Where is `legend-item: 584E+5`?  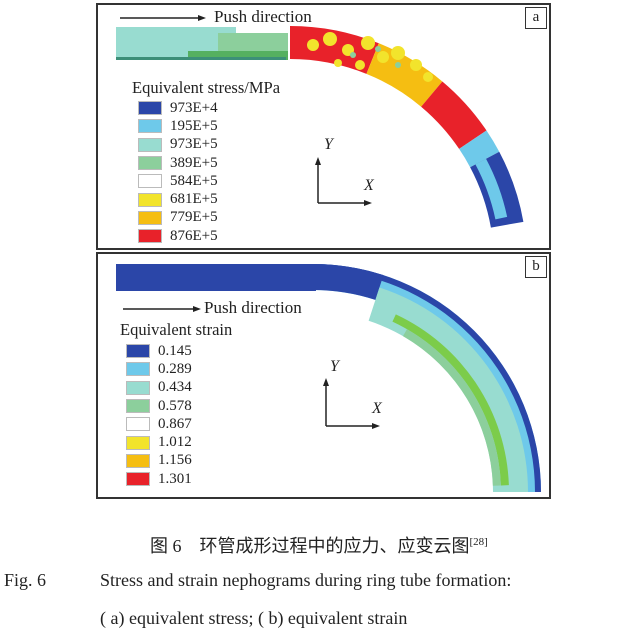 legend-item: 584E+5 is located at coordinates (178, 181).